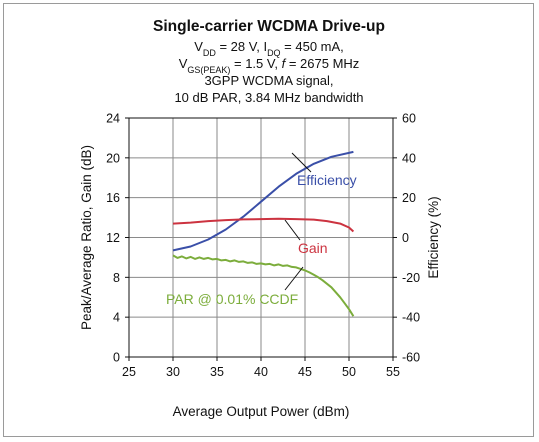 The image size is (539, 442). What do you see at coordinates (232, 299) in the screenshot?
I see `annotation-label: PAR @ 0.01% CCDF` at bounding box center [232, 299].